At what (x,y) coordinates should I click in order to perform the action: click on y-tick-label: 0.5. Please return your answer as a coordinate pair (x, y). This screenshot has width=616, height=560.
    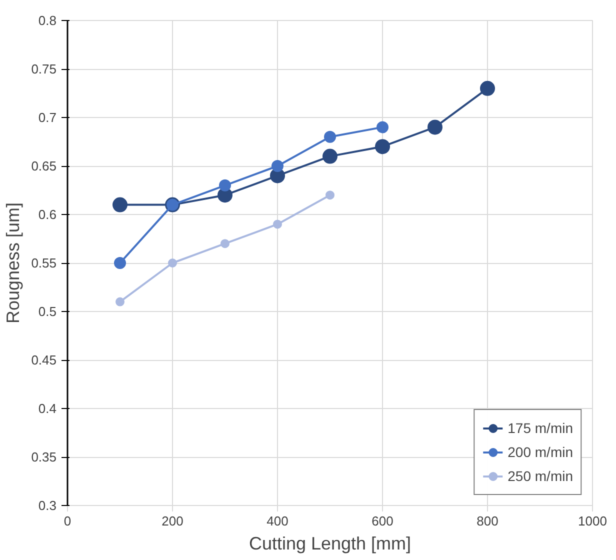
    Looking at the image, I should click on (47, 311).